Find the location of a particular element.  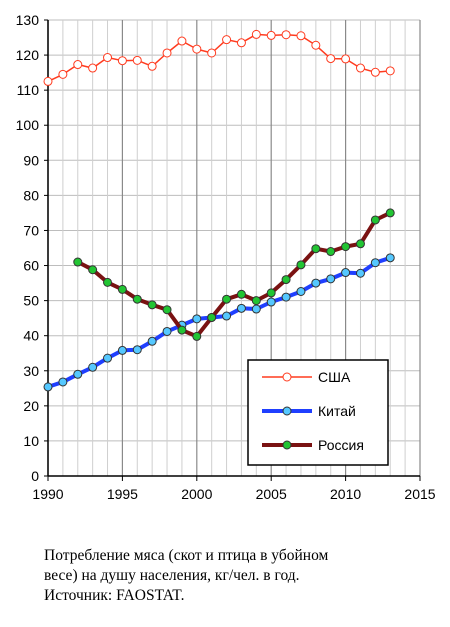

y-tick-label: 0 is located at coordinates (35, 476).